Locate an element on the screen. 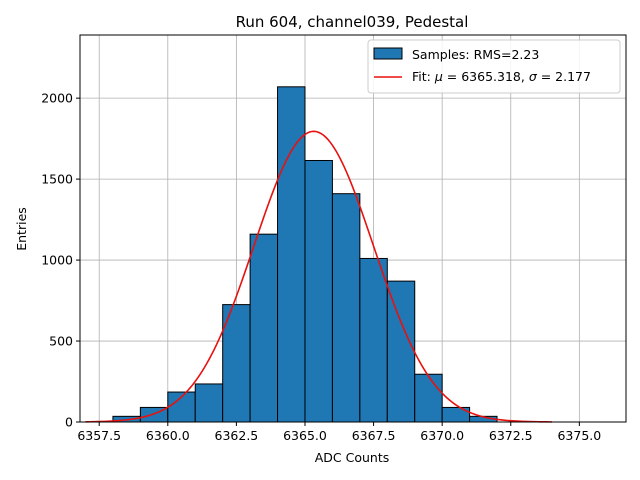 The image size is (640, 480). legend-box is located at coordinates (494, 66).